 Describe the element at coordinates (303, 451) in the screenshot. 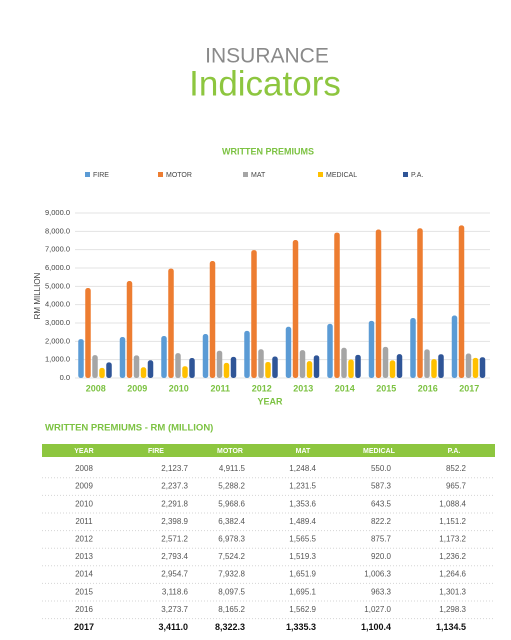

I see `table-header: MAT` at that location.